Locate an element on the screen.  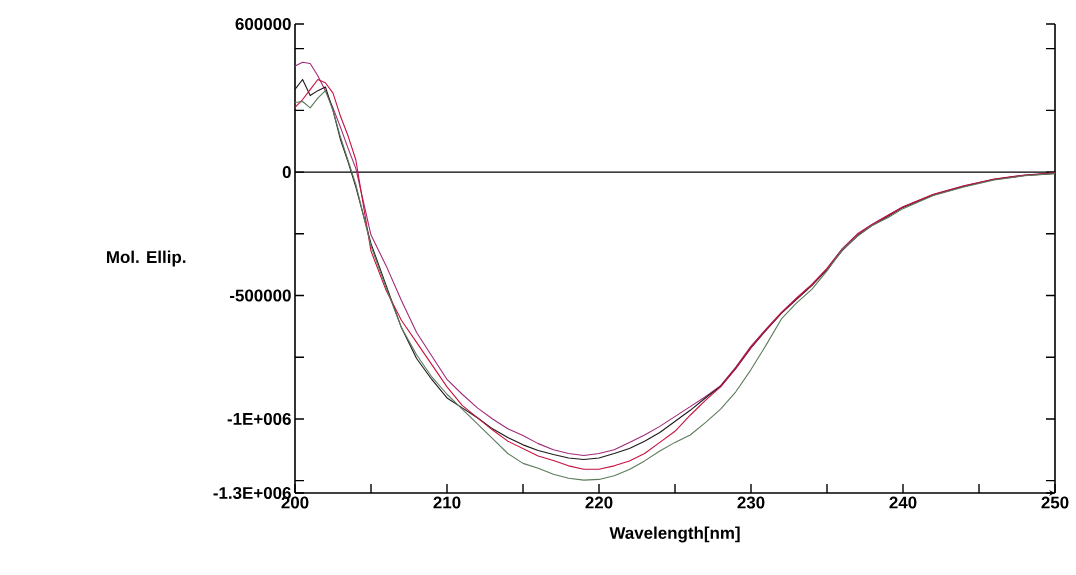
x-tick-label: 230 is located at coordinates (751, 502).